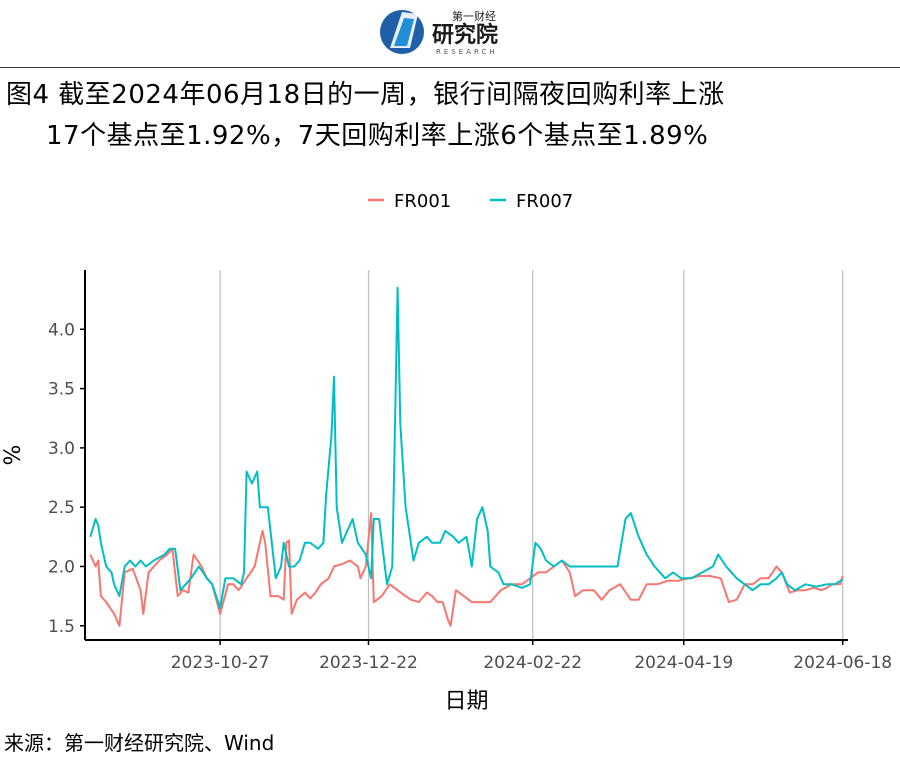  Describe the element at coordinates (474, 16) in the screenshot. I see `logo-brand-small: 第一财经` at that location.